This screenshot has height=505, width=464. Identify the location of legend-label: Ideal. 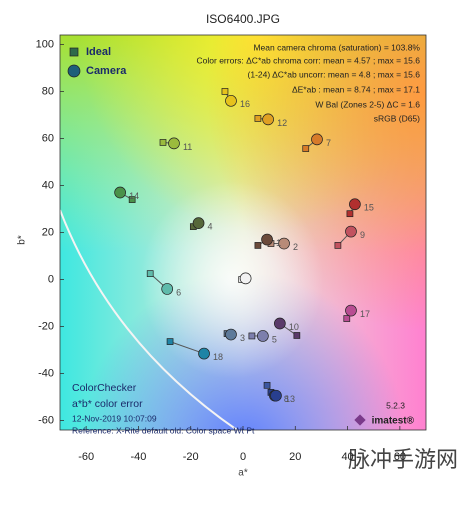
(98, 52).